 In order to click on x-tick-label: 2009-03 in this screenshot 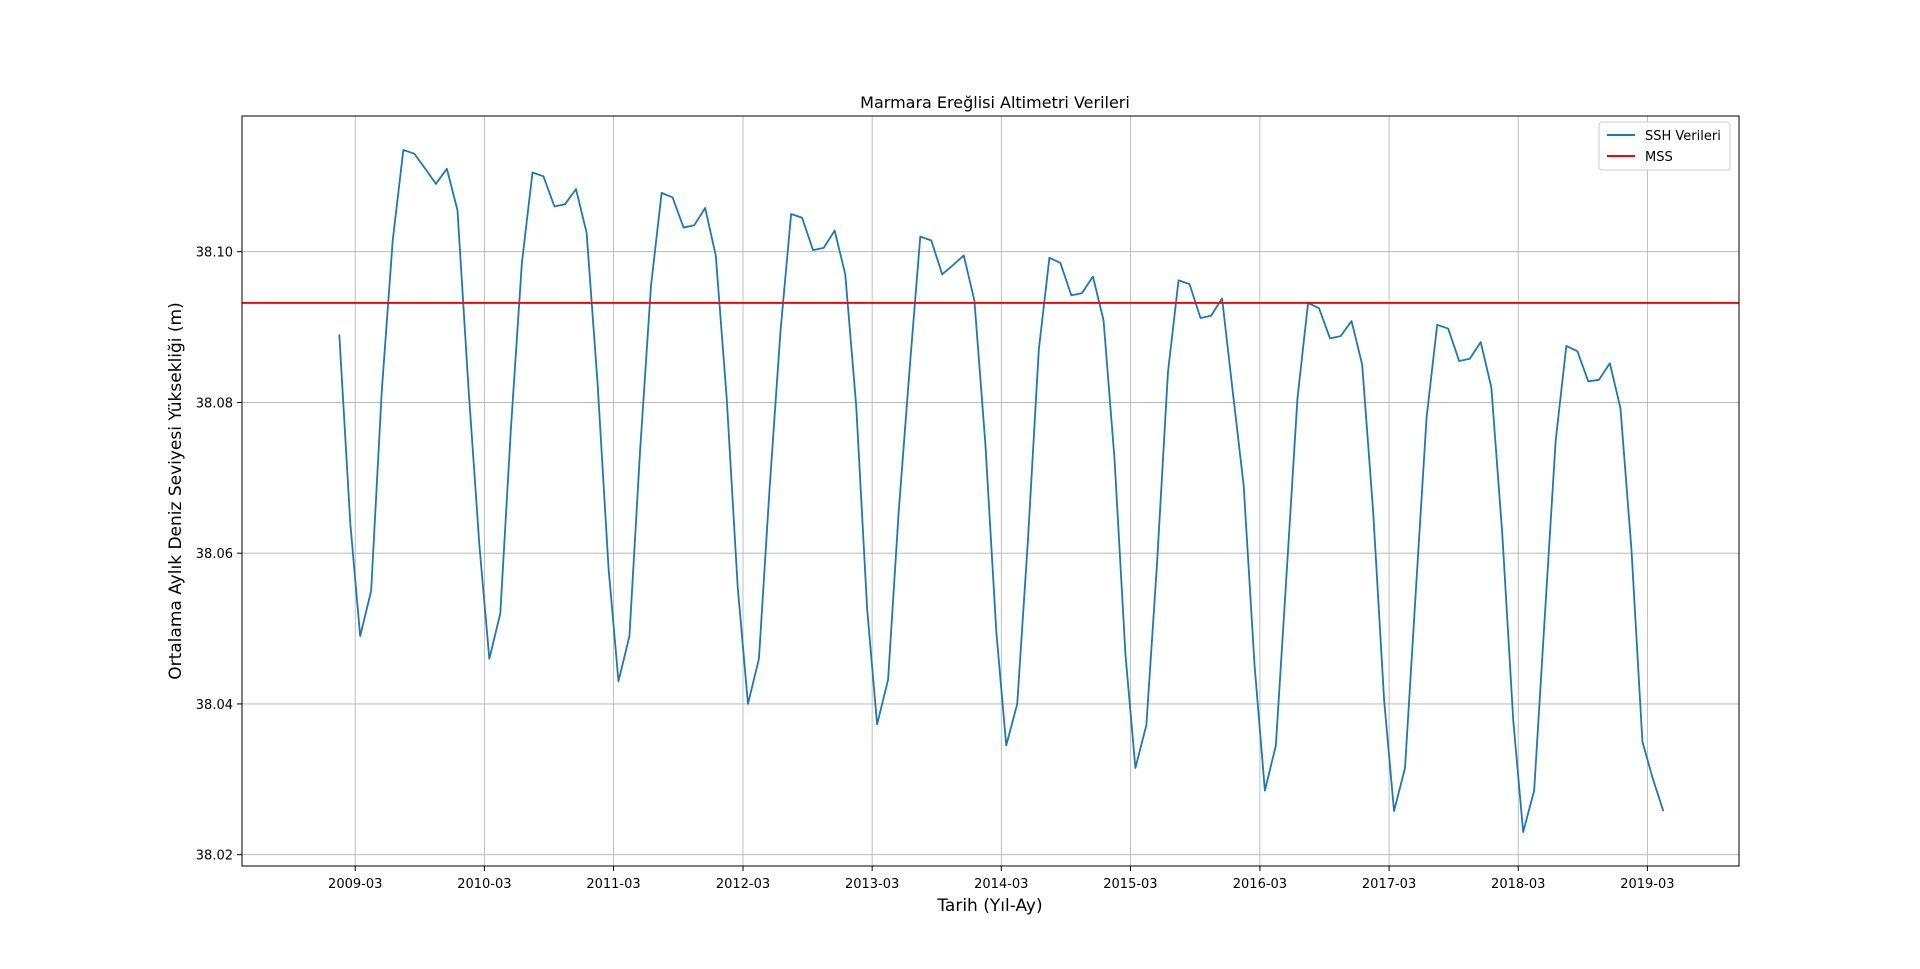, I will do `click(355, 884)`.